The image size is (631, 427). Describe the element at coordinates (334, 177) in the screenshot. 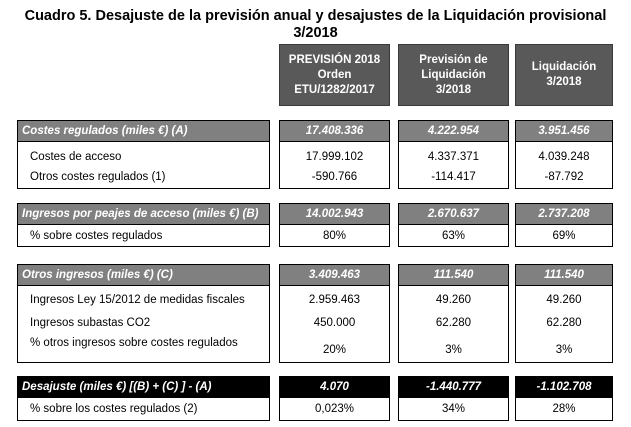

I see `row-value: -590.766` at that location.